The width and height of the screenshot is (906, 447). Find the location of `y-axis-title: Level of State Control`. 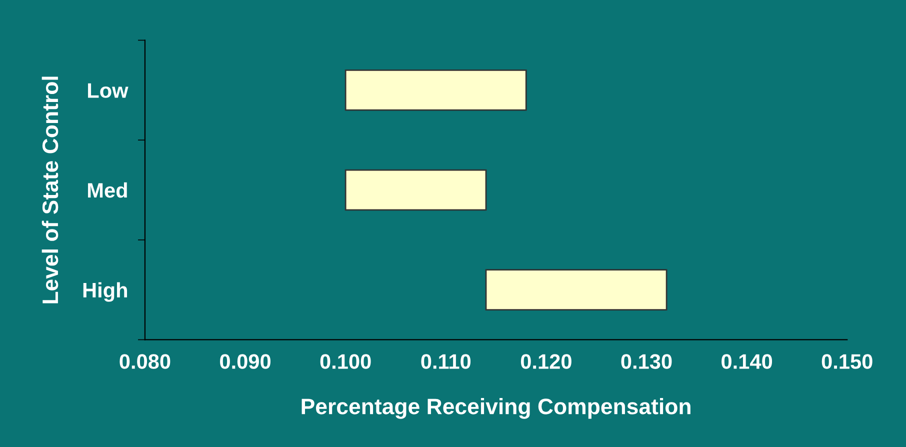

y-axis-title: Level of State Control is located at coordinates (50, 190).